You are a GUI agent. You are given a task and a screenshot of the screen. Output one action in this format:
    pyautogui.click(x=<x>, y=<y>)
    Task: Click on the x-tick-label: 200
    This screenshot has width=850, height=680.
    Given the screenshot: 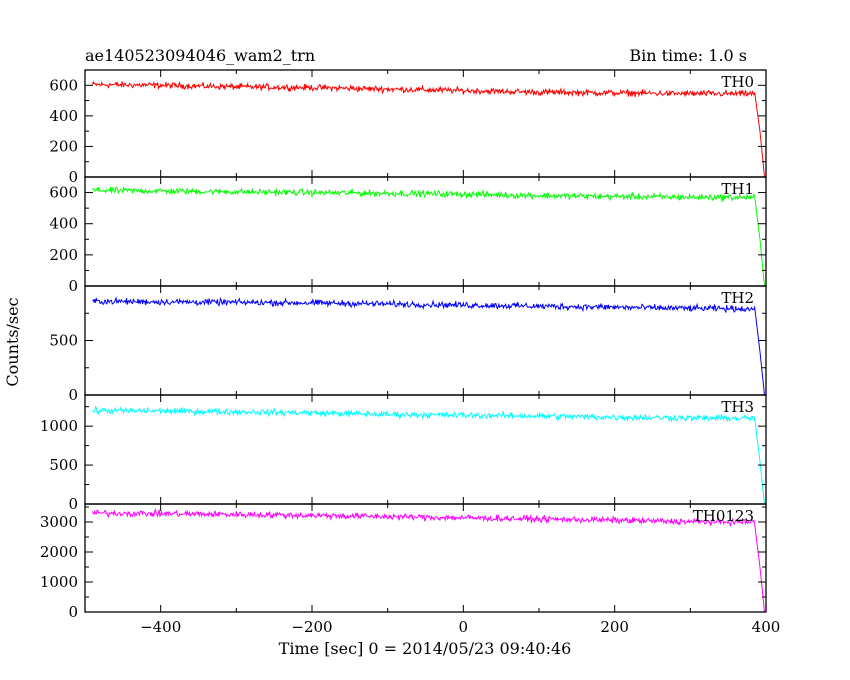 What is the action you would take?
    pyautogui.click(x=614, y=627)
    